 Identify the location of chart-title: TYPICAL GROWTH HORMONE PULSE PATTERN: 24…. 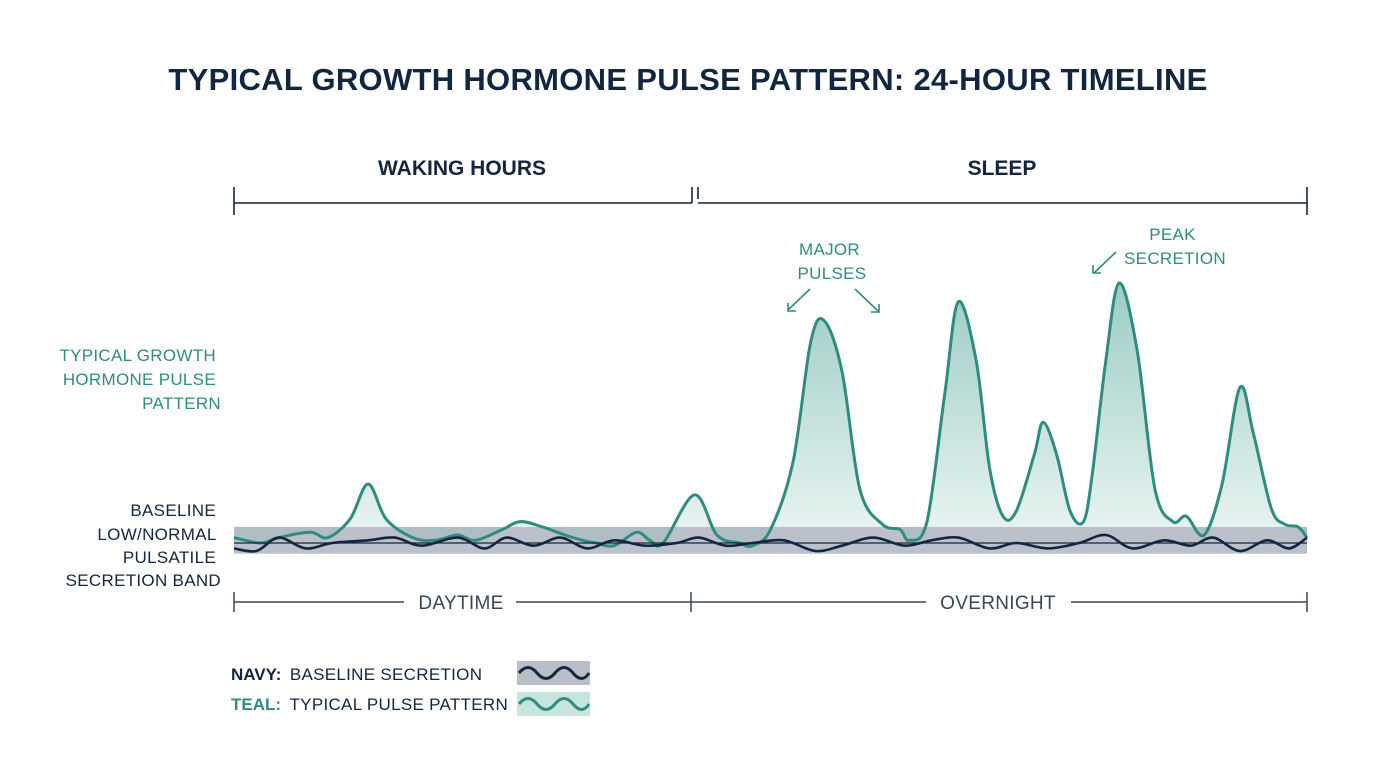
(687, 79).